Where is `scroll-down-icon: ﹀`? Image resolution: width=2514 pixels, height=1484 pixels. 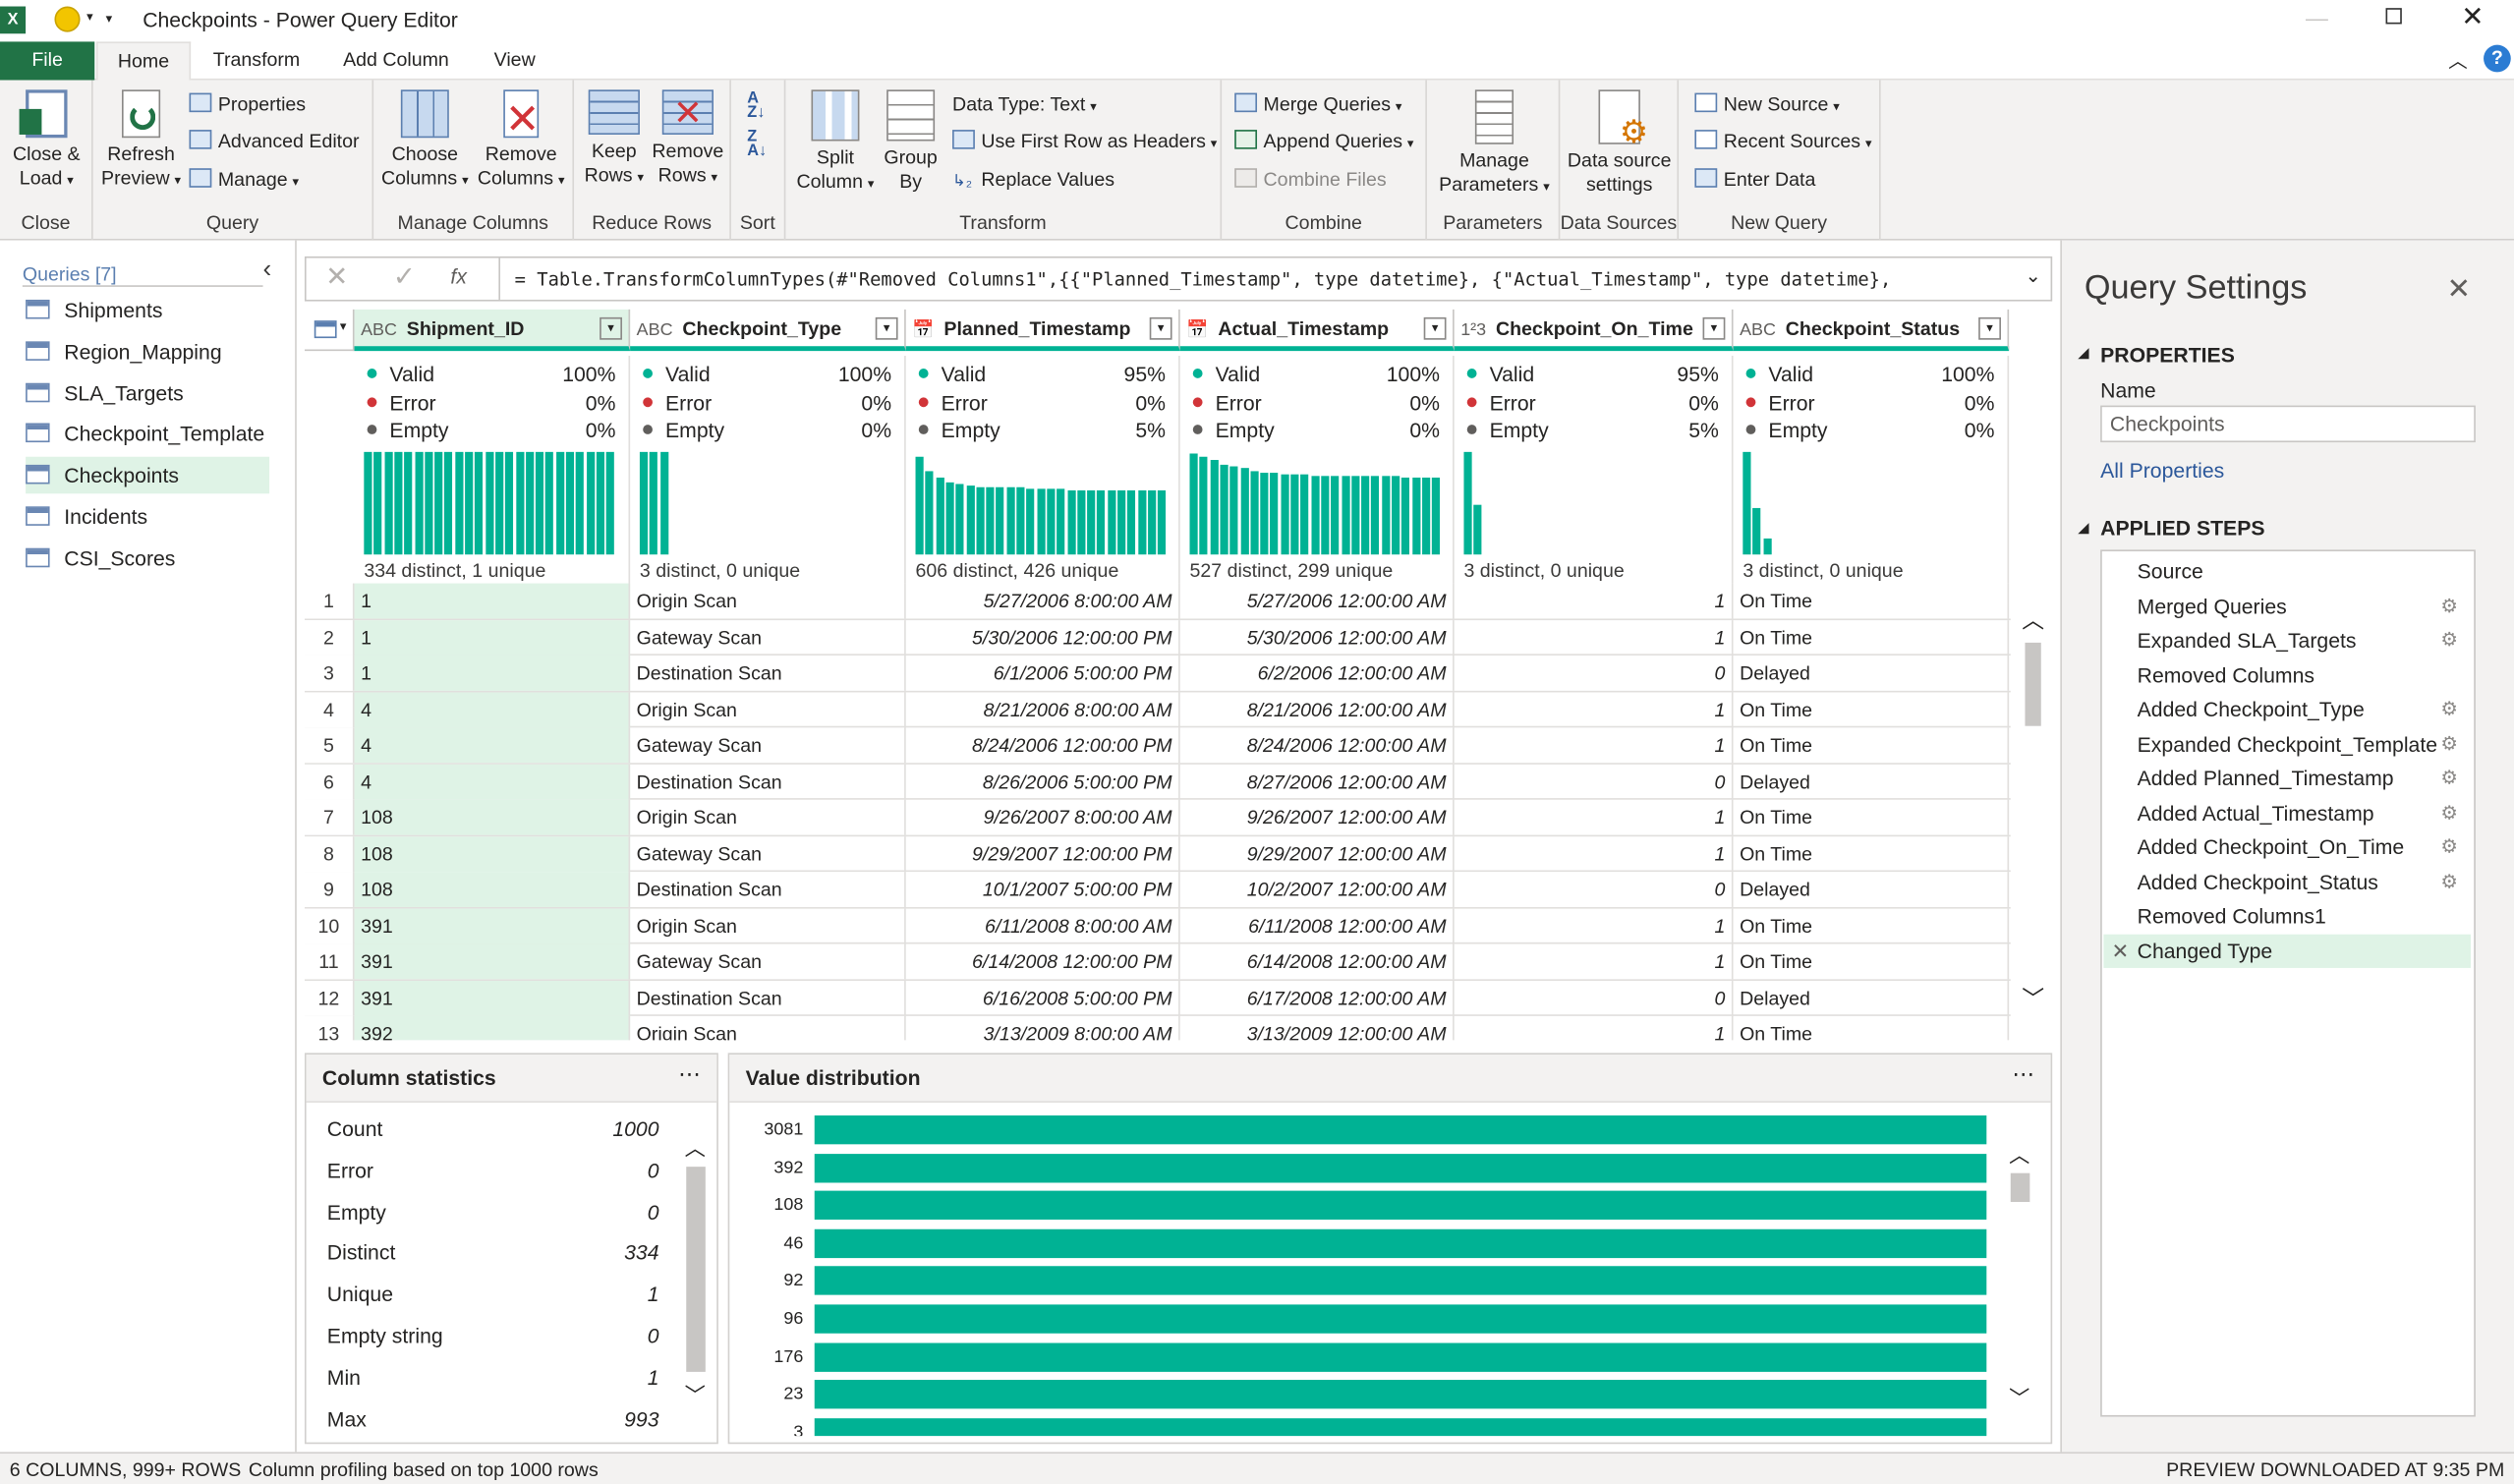 scroll-down-icon: ﹀ is located at coordinates (2033, 998).